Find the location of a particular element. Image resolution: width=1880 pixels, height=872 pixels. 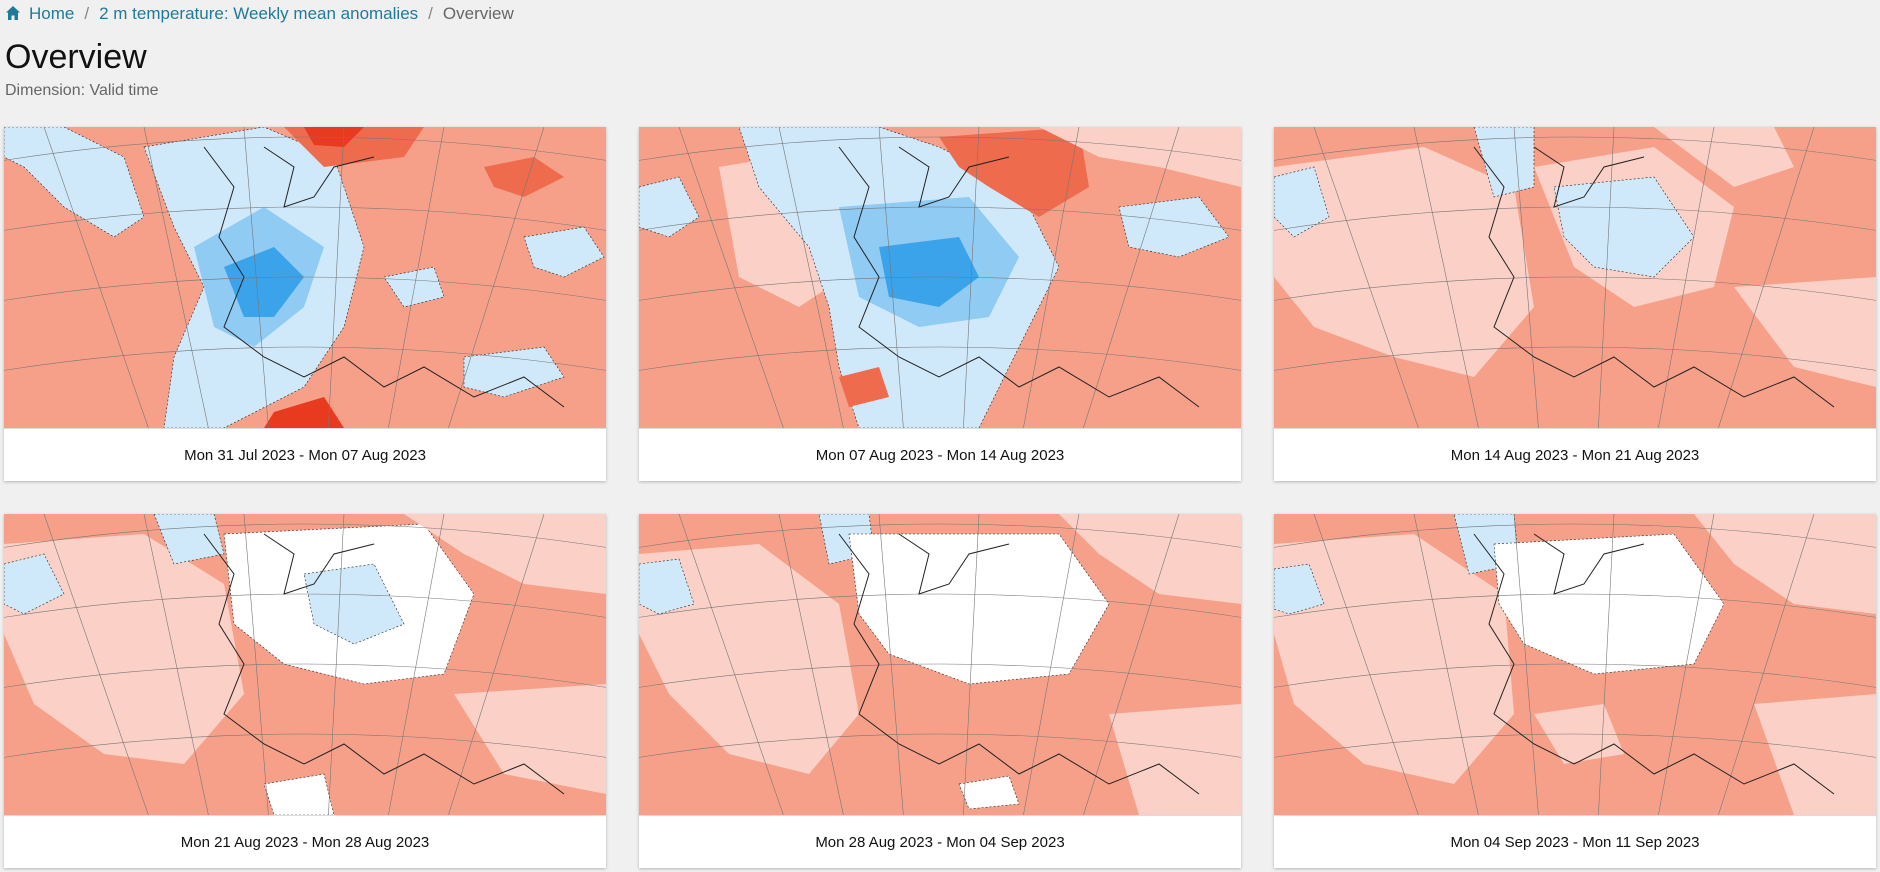

page-subtitle: Dimension: Valid time is located at coordinates (82, 90).